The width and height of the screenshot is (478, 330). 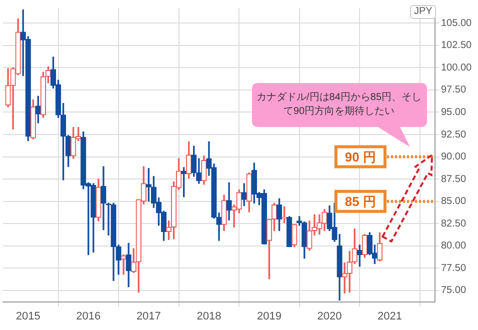 I want to click on y-tick-label: 85.00, so click(x=453, y=202).